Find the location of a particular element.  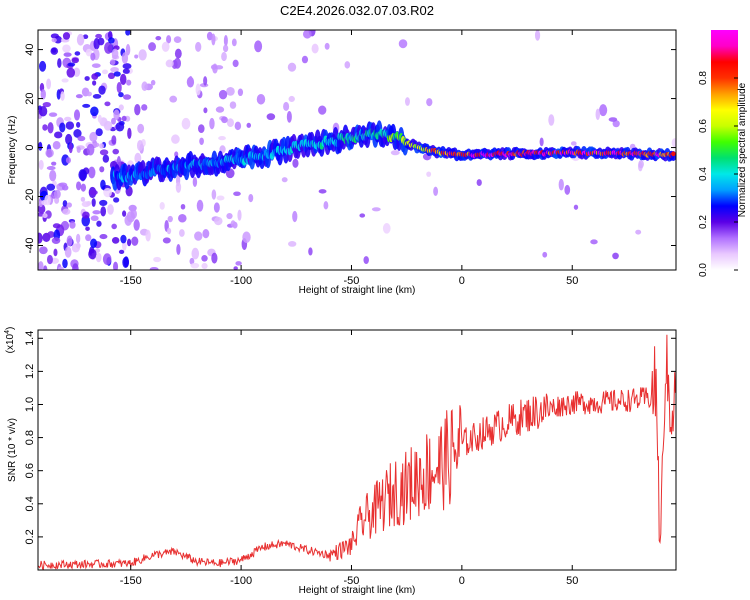

snr-y-tick-label: 1.2 is located at coordinates (30, 371).